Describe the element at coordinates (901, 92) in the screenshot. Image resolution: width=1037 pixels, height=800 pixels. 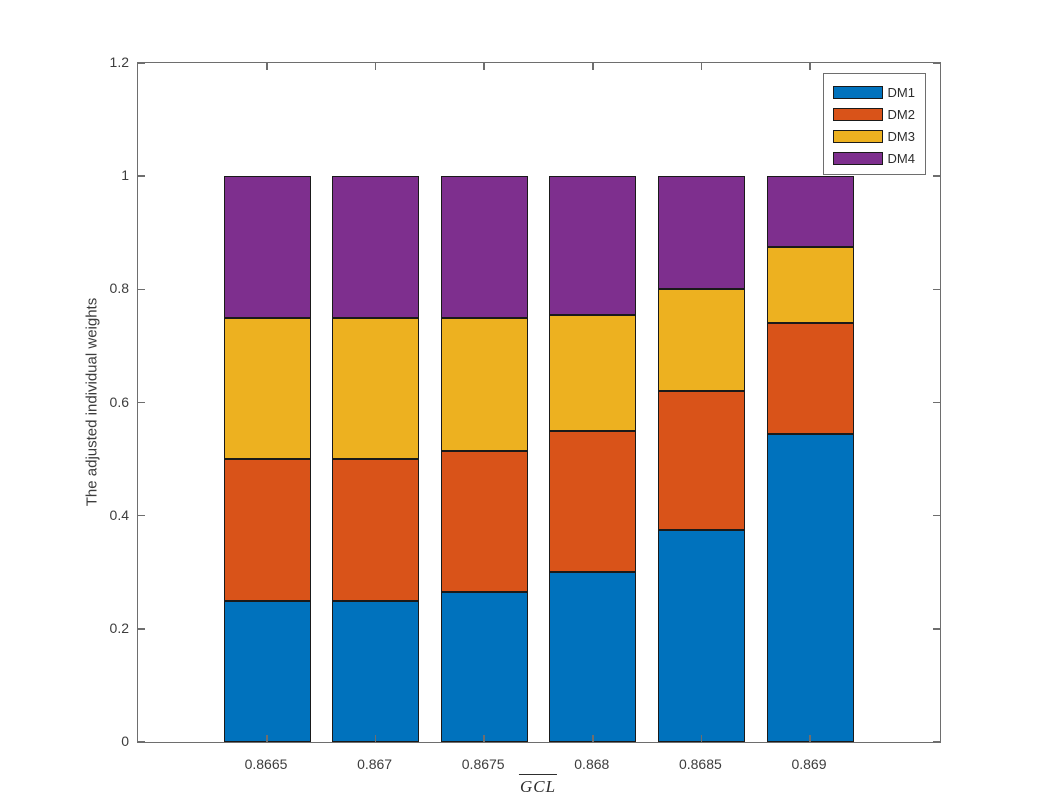
I see `legend-label-DM1: DM1` at that location.